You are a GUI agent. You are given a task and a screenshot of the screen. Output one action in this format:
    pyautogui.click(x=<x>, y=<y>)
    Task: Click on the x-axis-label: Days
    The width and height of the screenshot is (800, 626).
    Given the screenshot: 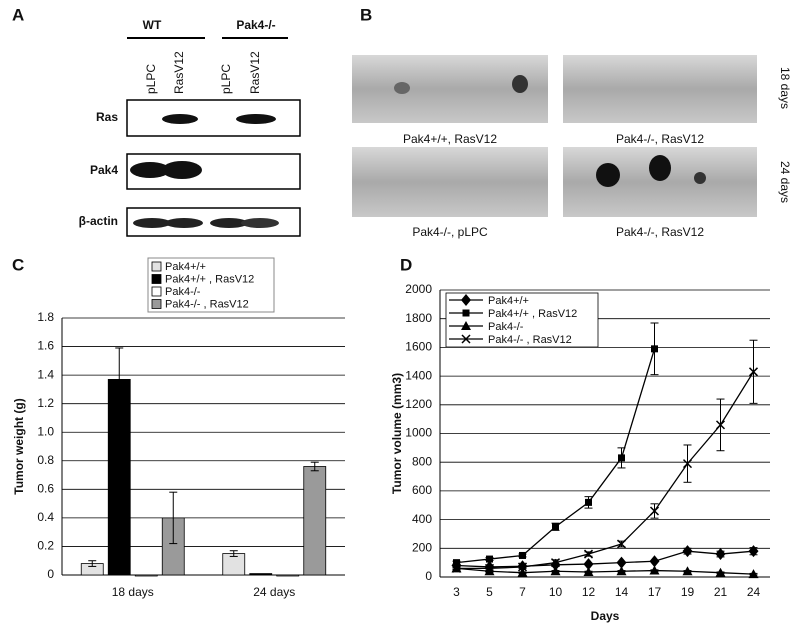 What is the action you would take?
    pyautogui.click(x=605, y=616)
    